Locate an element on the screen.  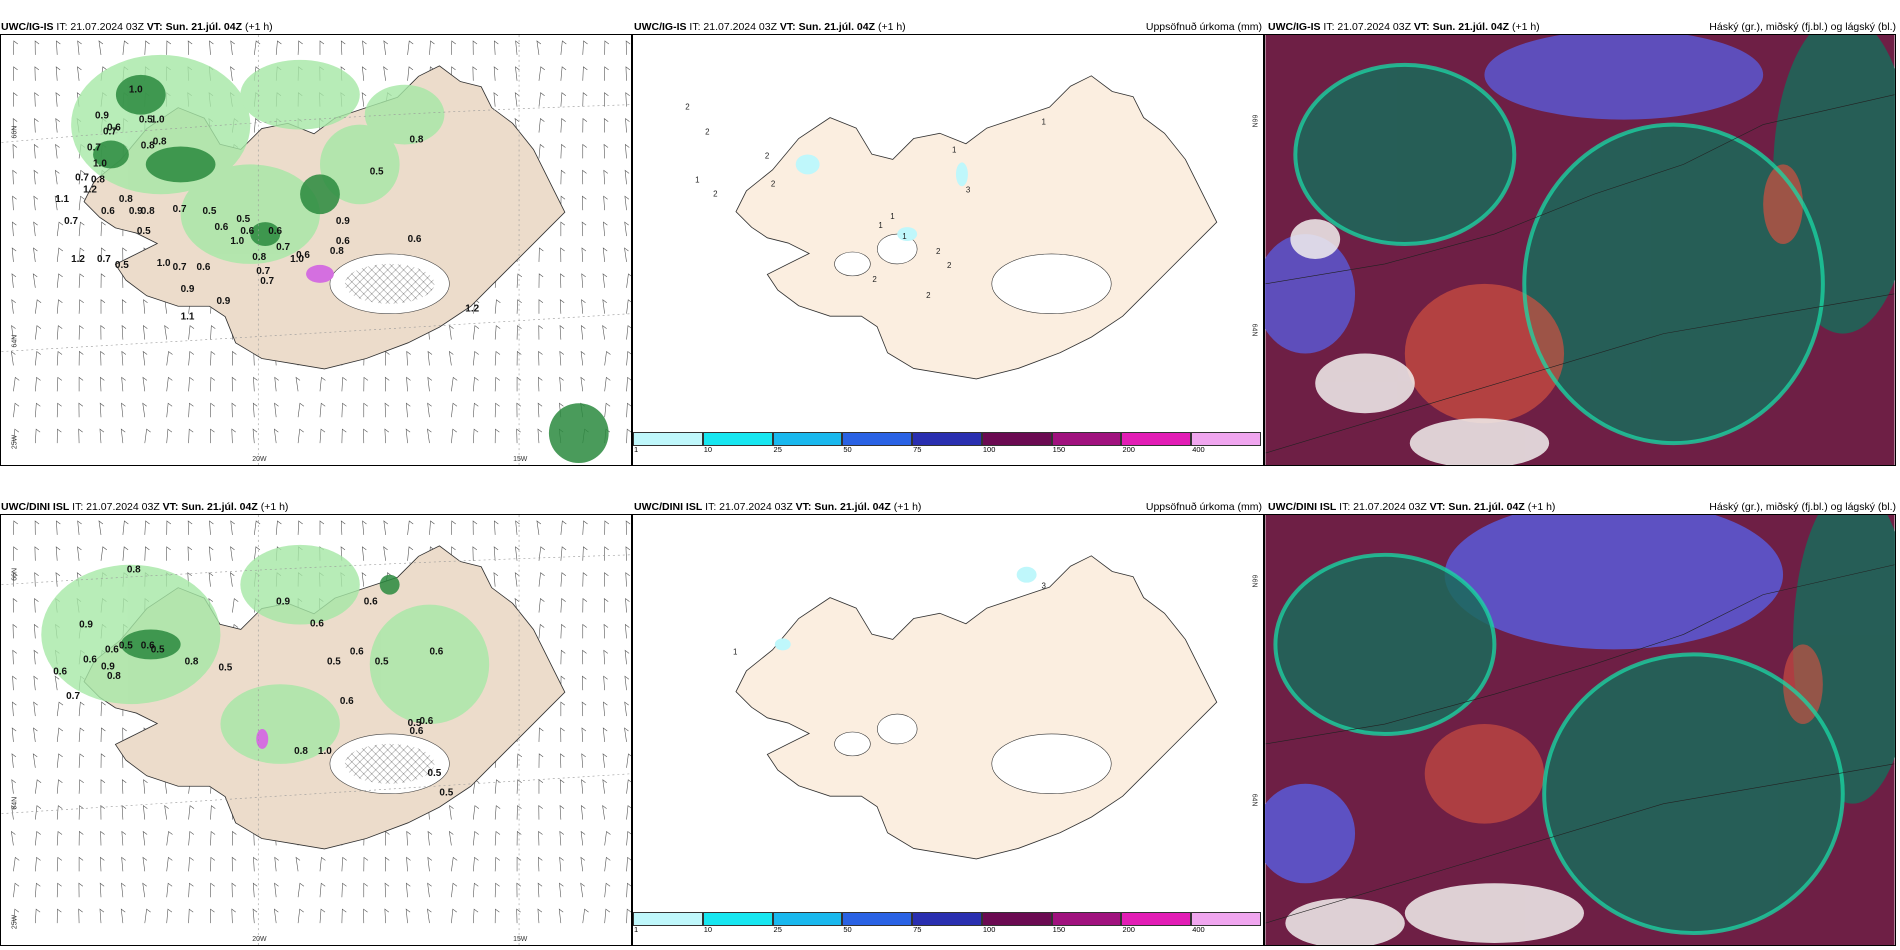
coastline is located at coordinates (1580, 274).